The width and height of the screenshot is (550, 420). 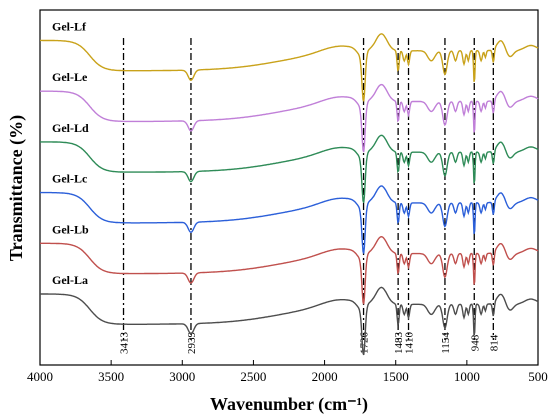 What do you see at coordinates (410, 343) in the screenshot?
I see `peak-label: 1410` at bounding box center [410, 343].